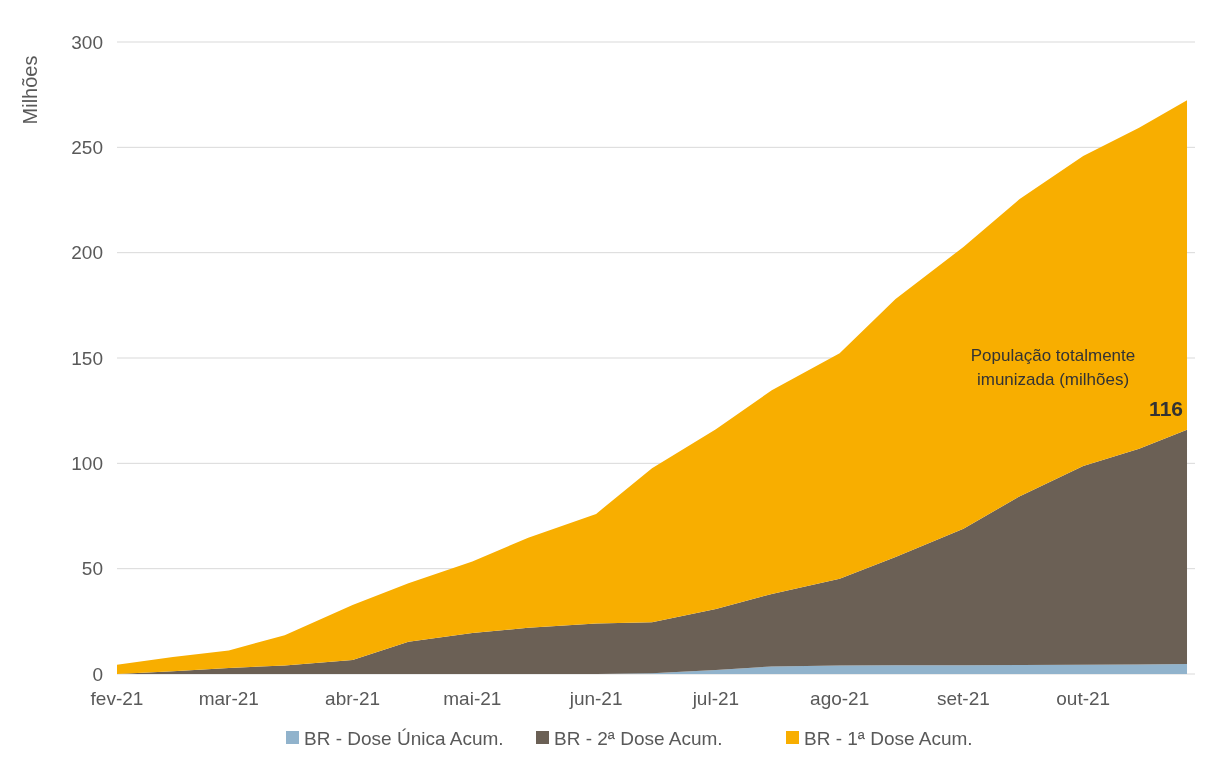 This screenshot has width=1221, height=758. I want to click on y-tick-label: 50, so click(92, 569).